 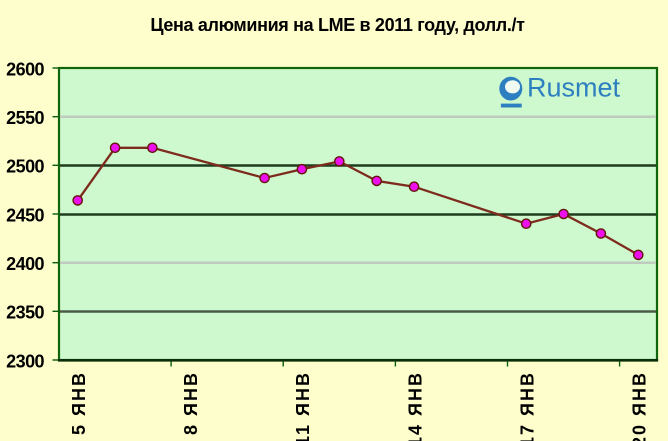 What do you see at coordinates (25, 361) in the screenshot?
I see `svg-text: 2300` at bounding box center [25, 361].